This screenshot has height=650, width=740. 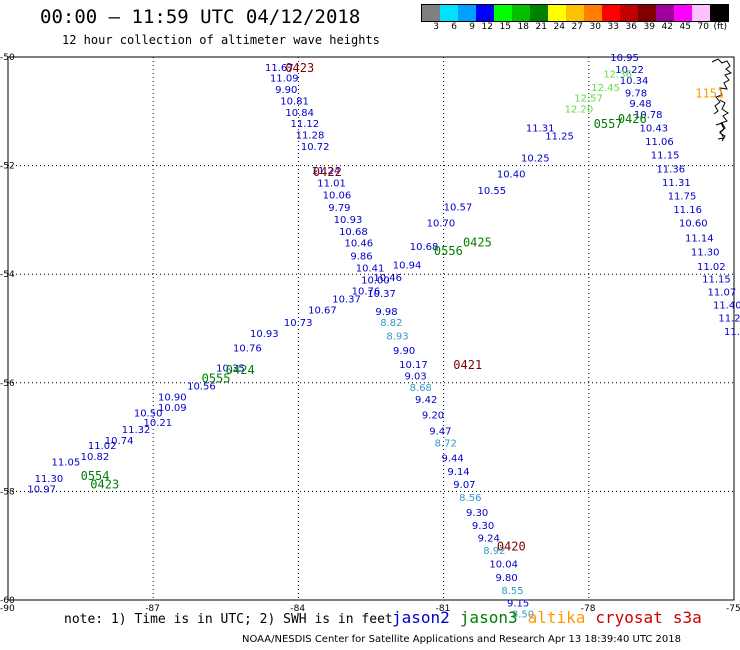 What do you see at coordinates (491, 191) in the screenshot?
I see `wave-height-value: 10.55` at bounding box center [491, 191].